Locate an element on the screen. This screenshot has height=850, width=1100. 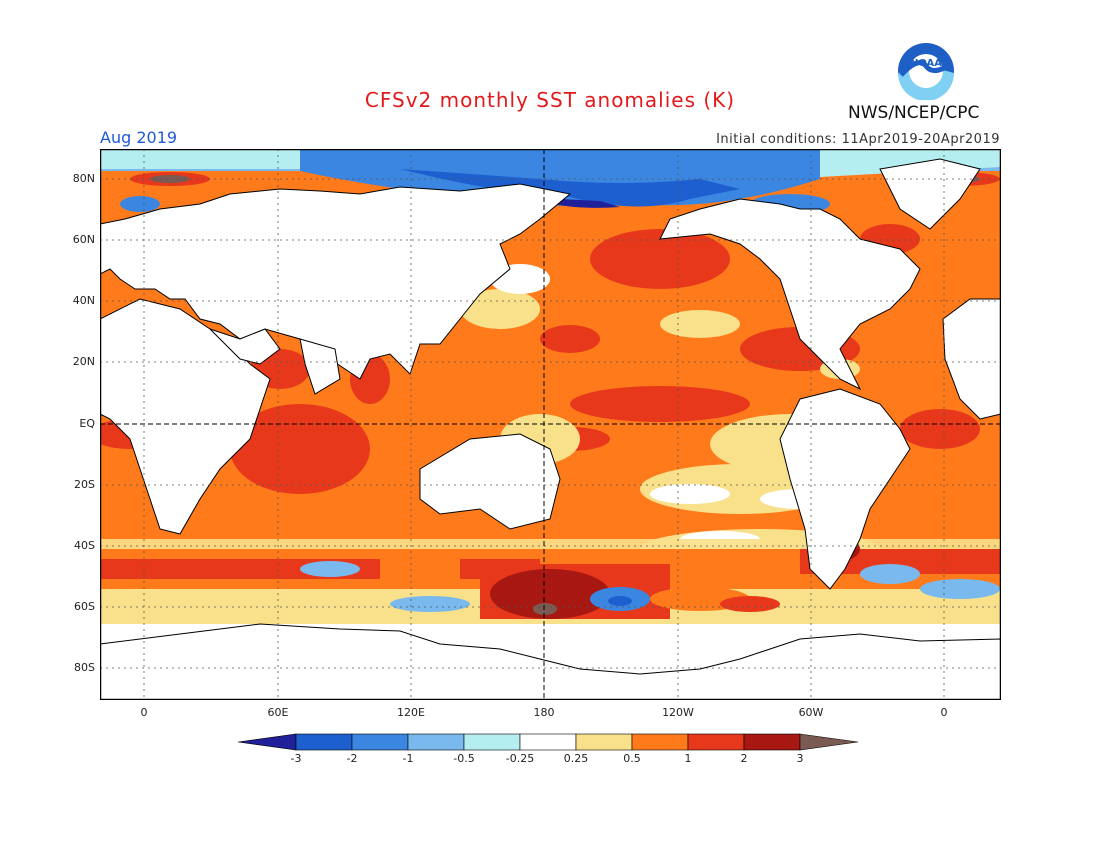
lat-label-eq: EQ is located at coordinates (87, 423).